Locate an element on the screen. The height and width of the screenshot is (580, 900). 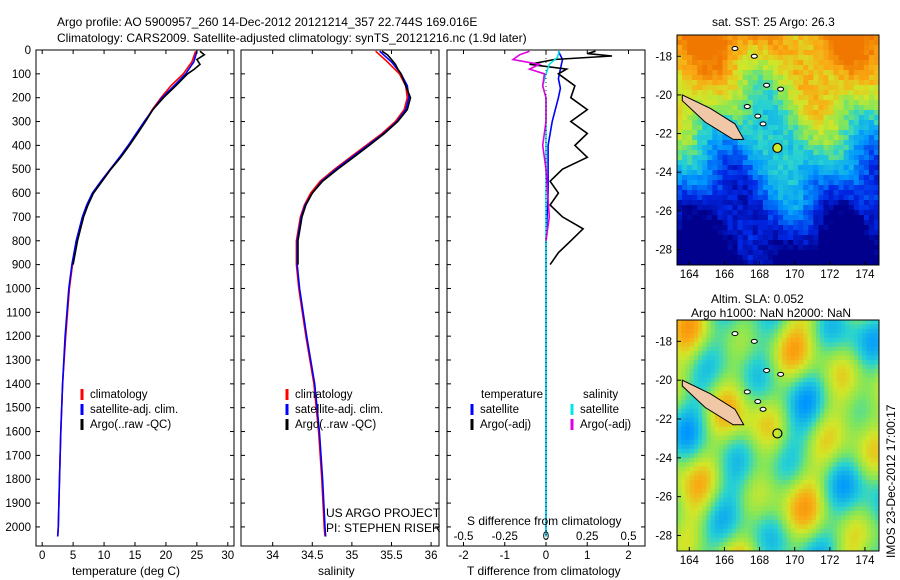
x-tick-label: 20 is located at coordinates (166, 556).